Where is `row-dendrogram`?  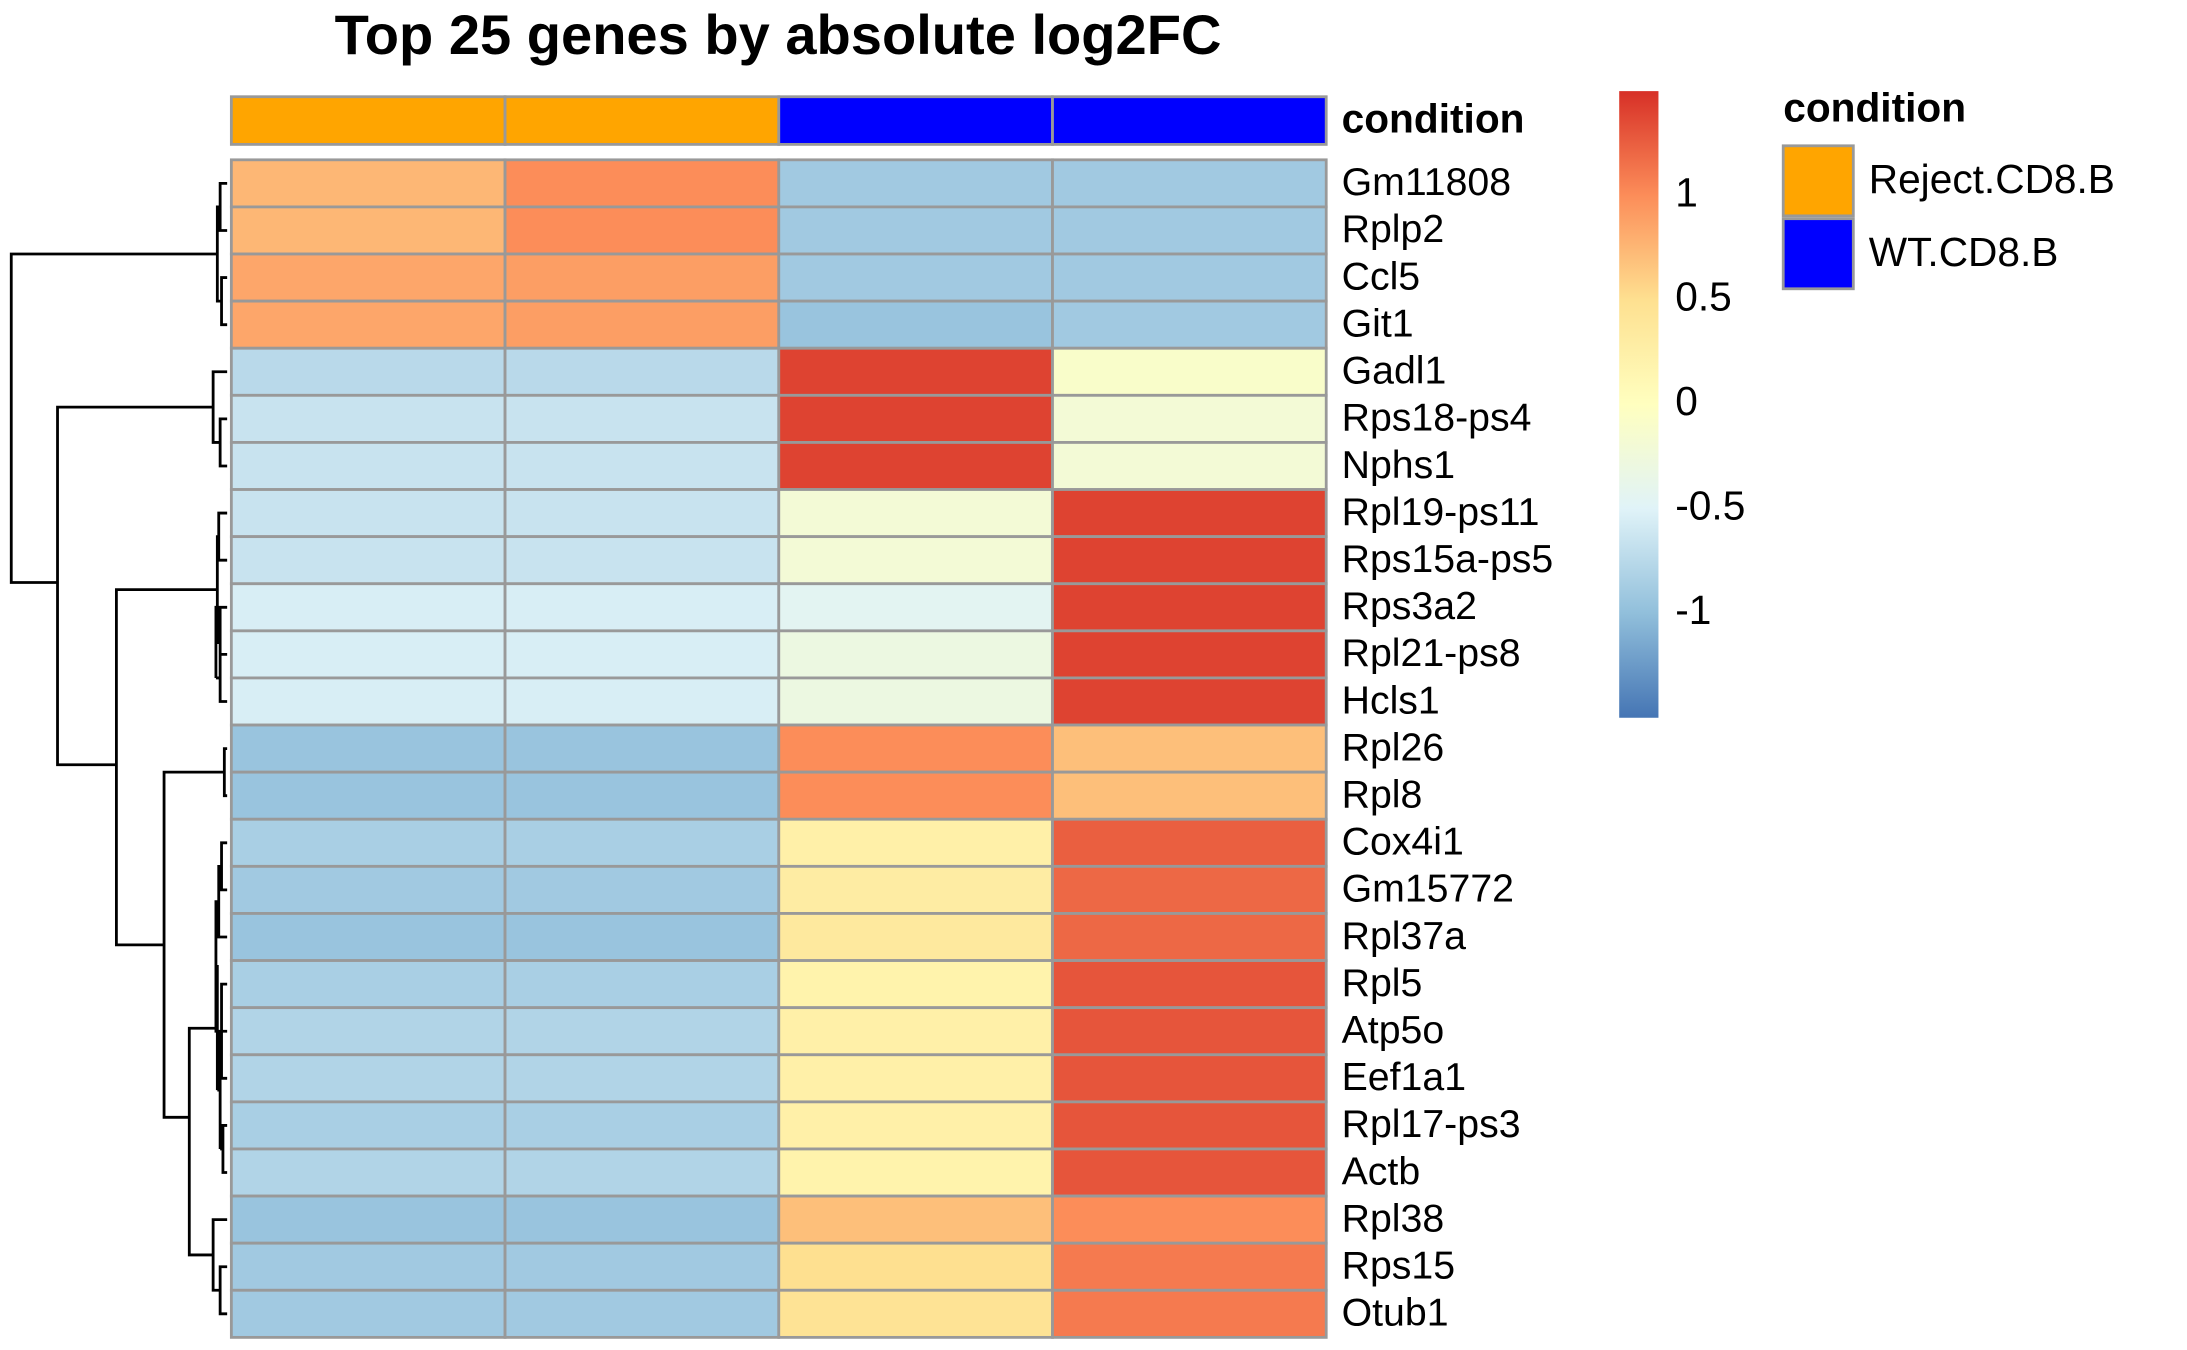
row-dendrogram is located at coordinates (118, 748).